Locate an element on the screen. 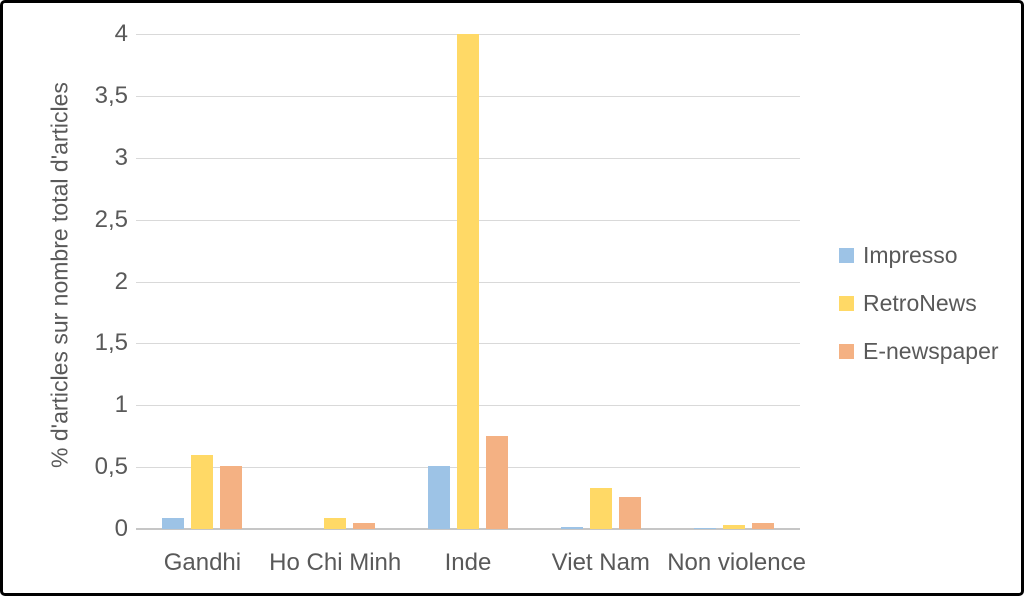  x-category-label: Ho Chi Minh is located at coordinates (335, 562).